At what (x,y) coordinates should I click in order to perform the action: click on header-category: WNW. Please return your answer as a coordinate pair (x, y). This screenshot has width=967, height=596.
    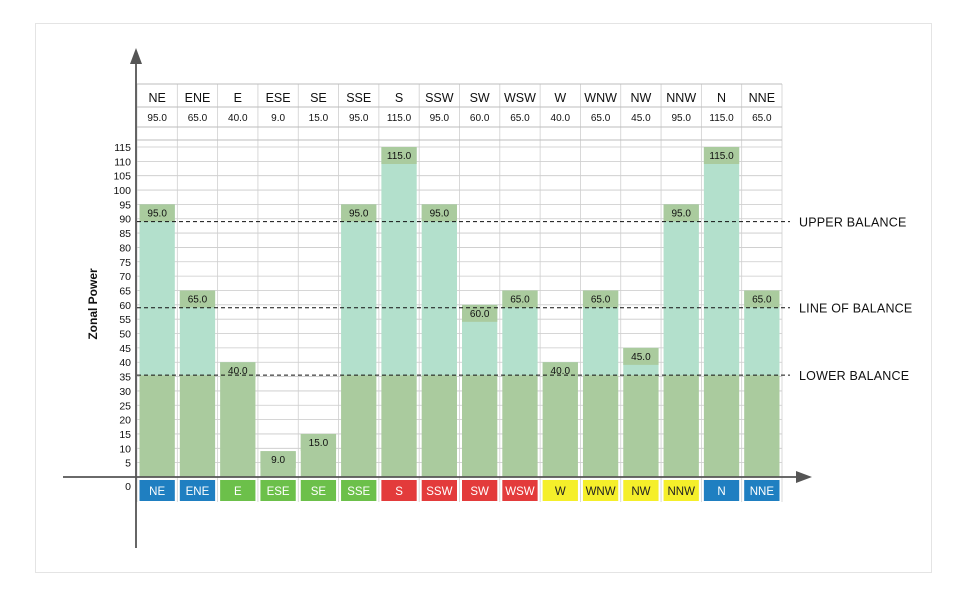
    Looking at the image, I should click on (600, 98).